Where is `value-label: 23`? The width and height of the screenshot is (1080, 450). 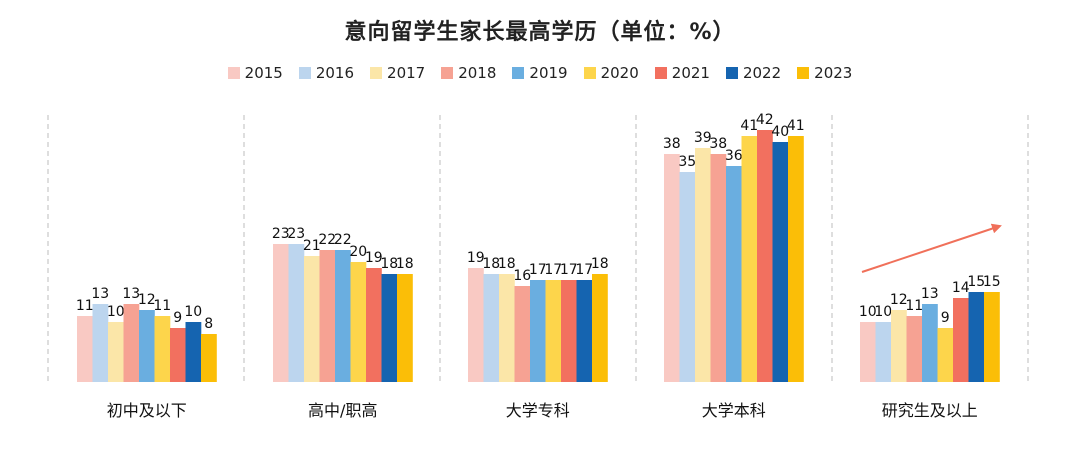
value-label: 23 is located at coordinates (296, 234).